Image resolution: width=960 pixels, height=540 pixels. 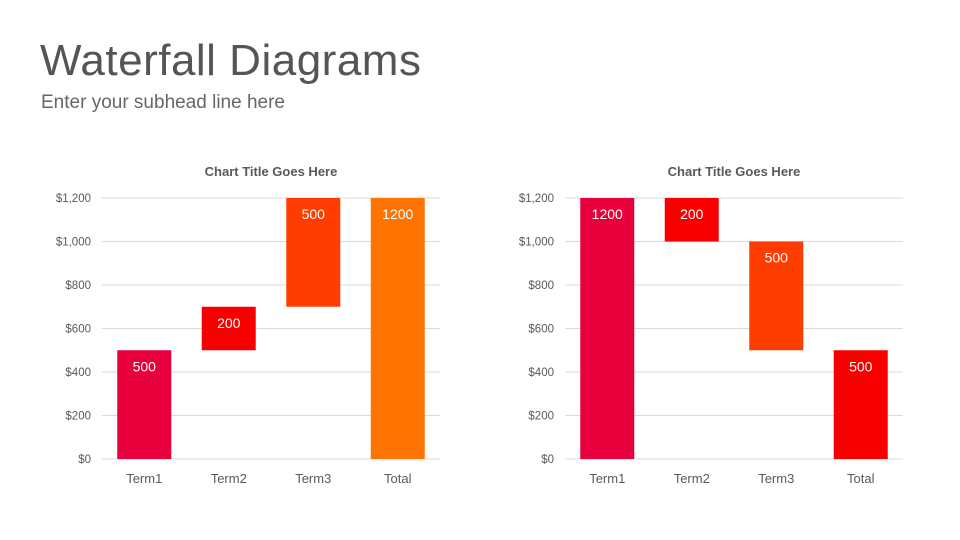 What do you see at coordinates (231, 60) in the screenshot?
I see `page-title: Waterfall Diagrams` at bounding box center [231, 60].